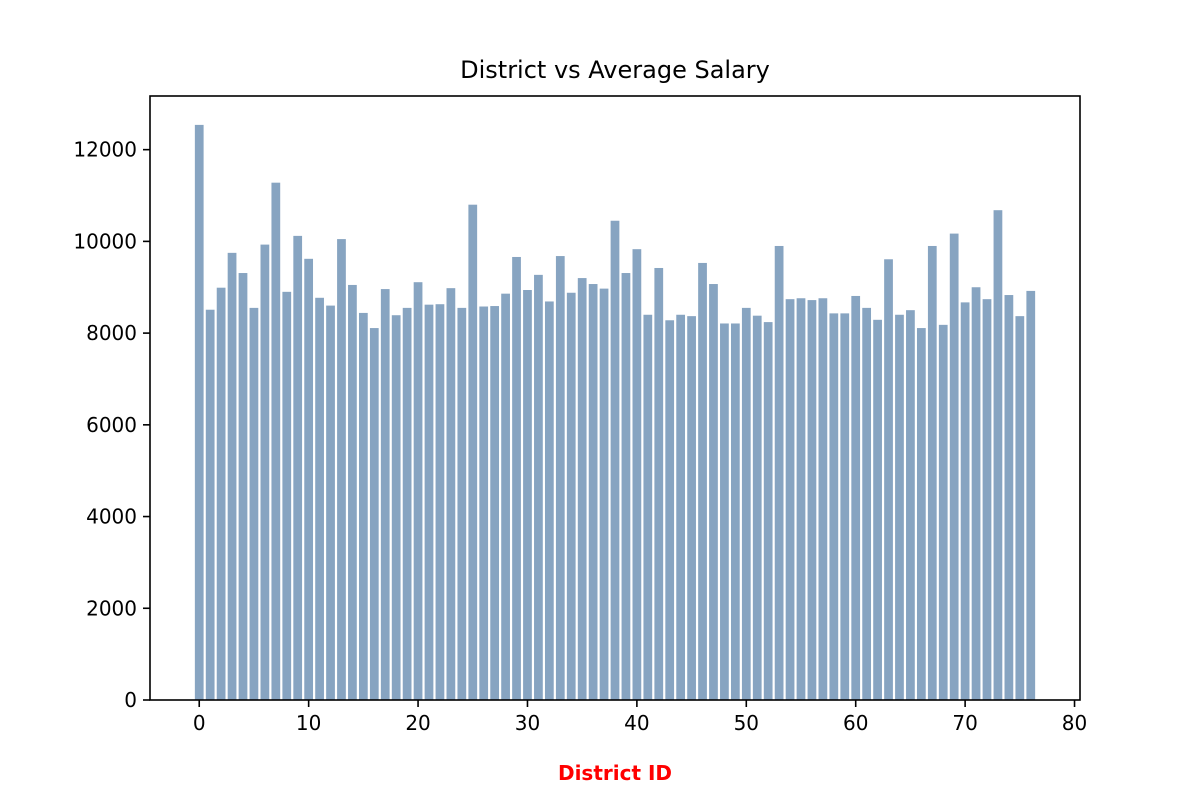 The width and height of the screenshot is (1200, 800). What do you see at coordinates (855, 723) in the screenshot?
I see `x-tick-label: 60` at bounding box center [855, 723].